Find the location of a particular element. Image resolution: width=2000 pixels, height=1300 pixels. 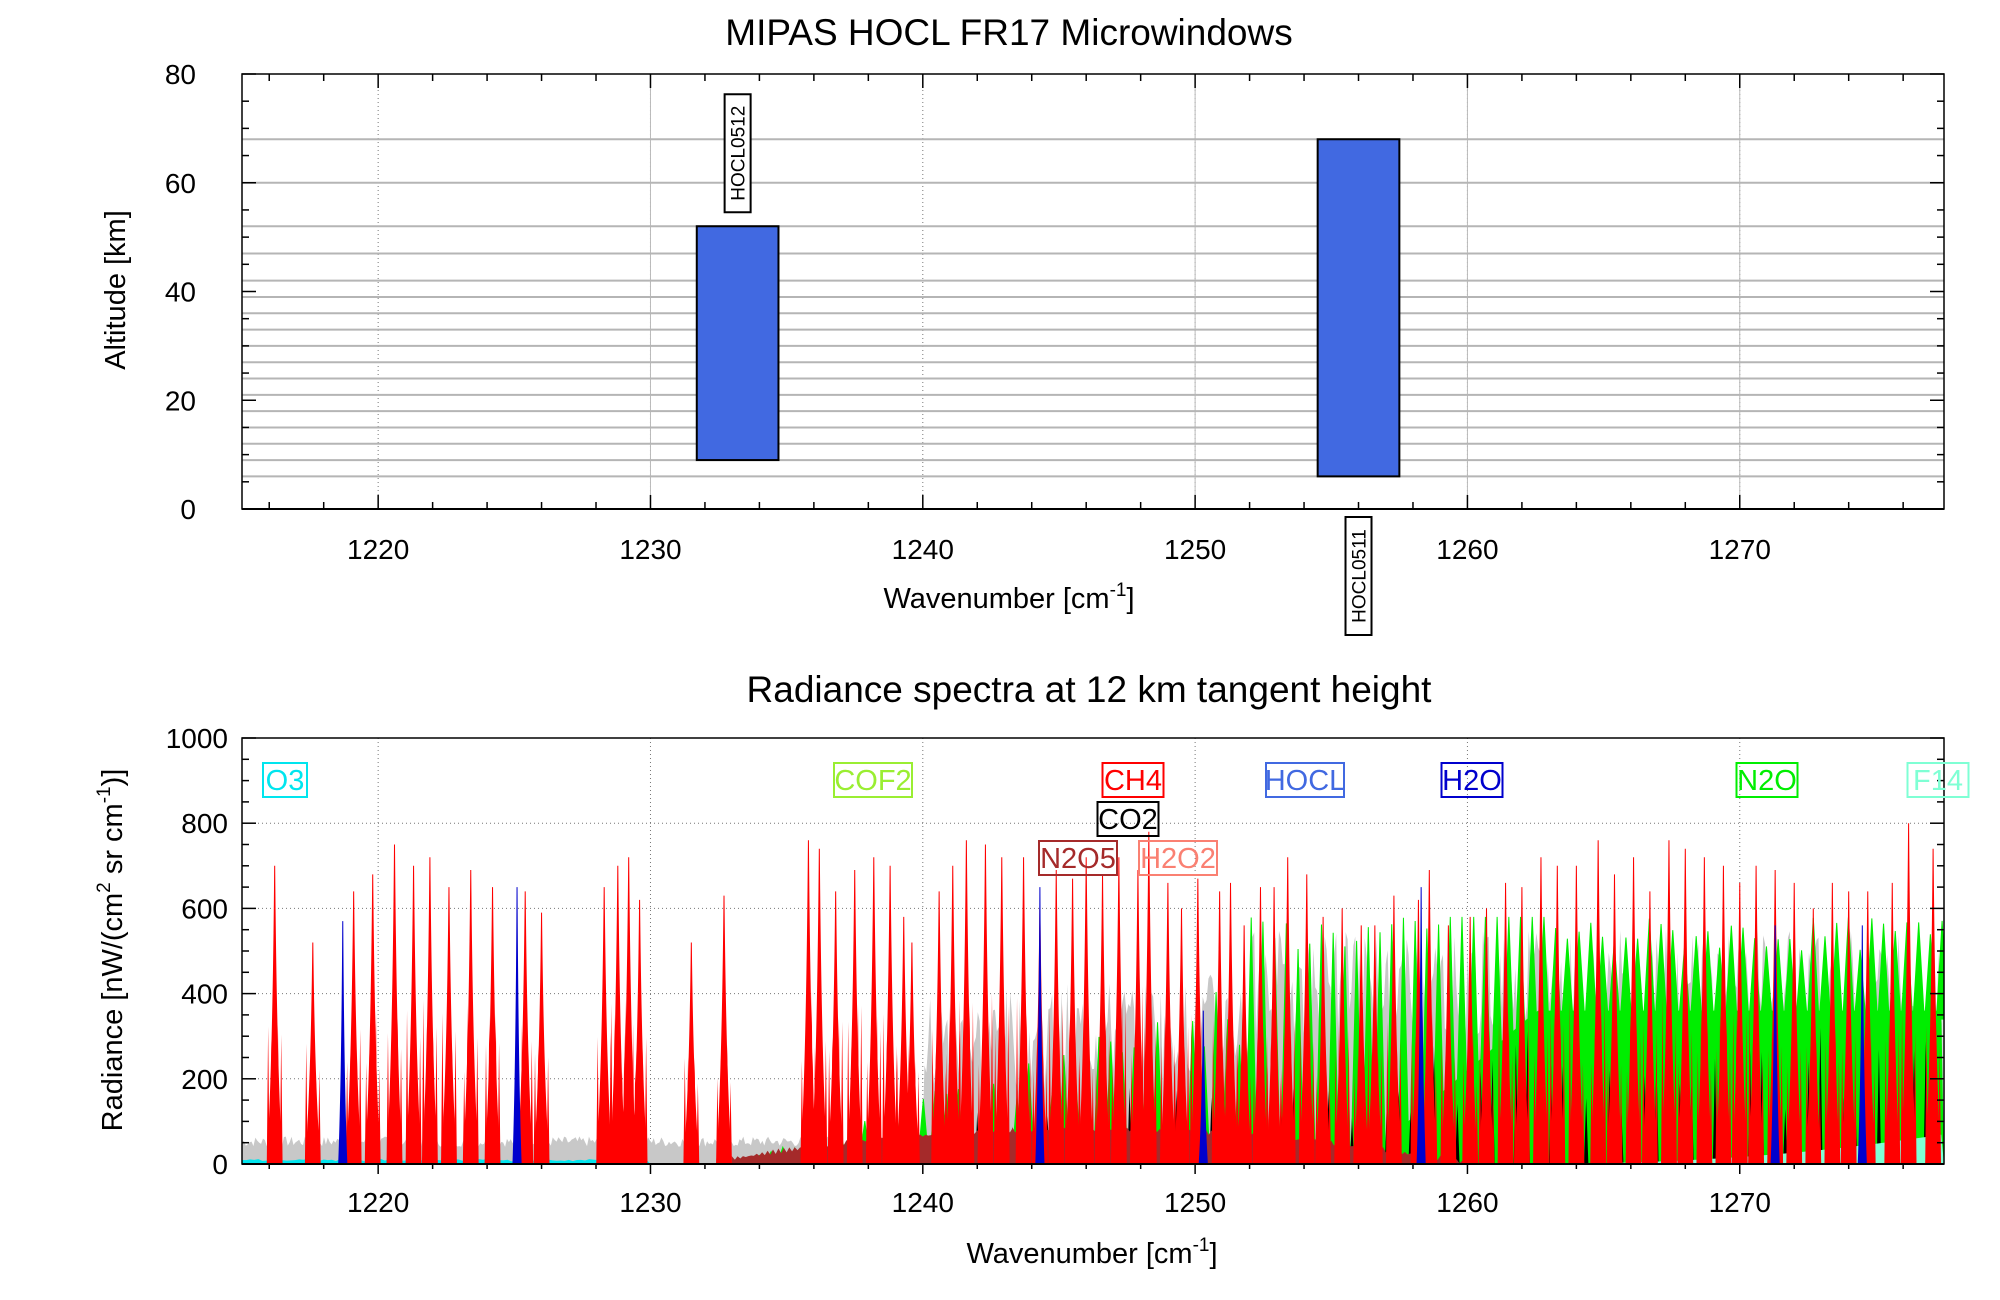

radiance-x-axis-label: Wavenumber [cm-1] is located at coordinates (1091, 1252).